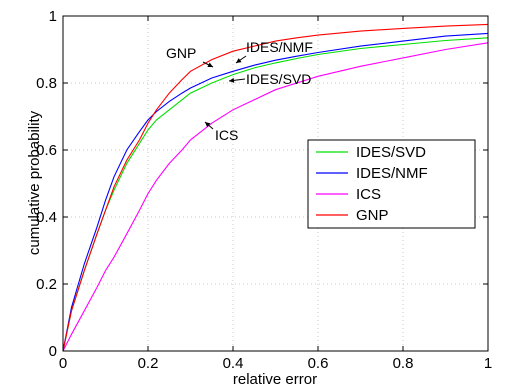 This screenshot has height=388, width=507. Describe the element at coordinates (392, 173) in the screenshot. I see `legend-label-ides-nmf: IDES/NMF` at that location.